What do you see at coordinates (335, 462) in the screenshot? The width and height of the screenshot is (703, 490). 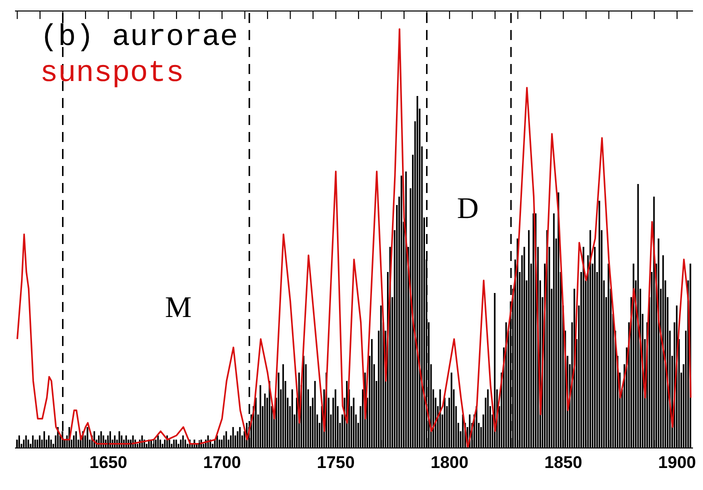 I see `x-tick-label: 1750` at bounding box center [335, 462].